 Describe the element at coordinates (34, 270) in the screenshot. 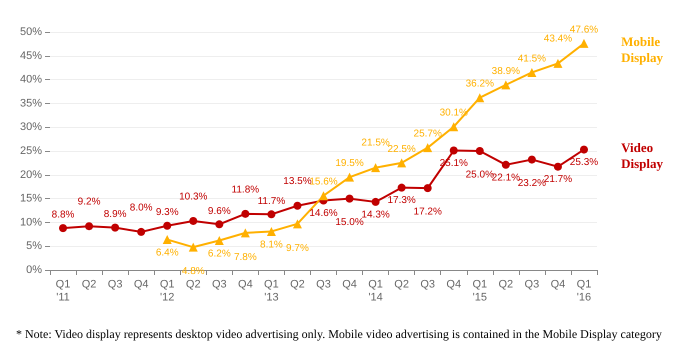

I see `y-tick-label: 0%` at that location.